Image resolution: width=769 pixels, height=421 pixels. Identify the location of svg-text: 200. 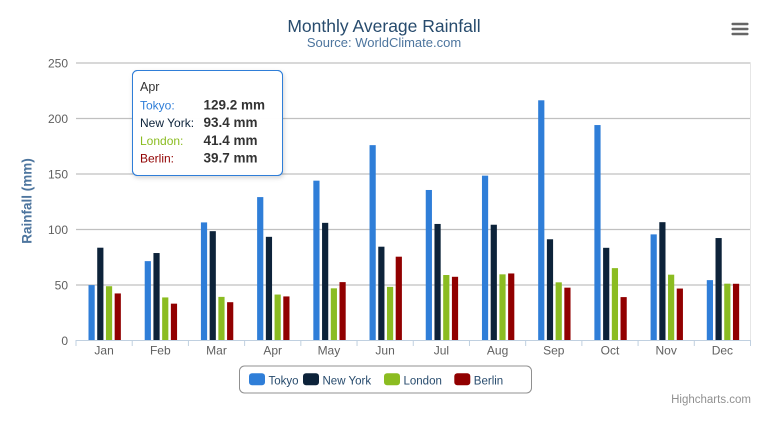
(58, 119).